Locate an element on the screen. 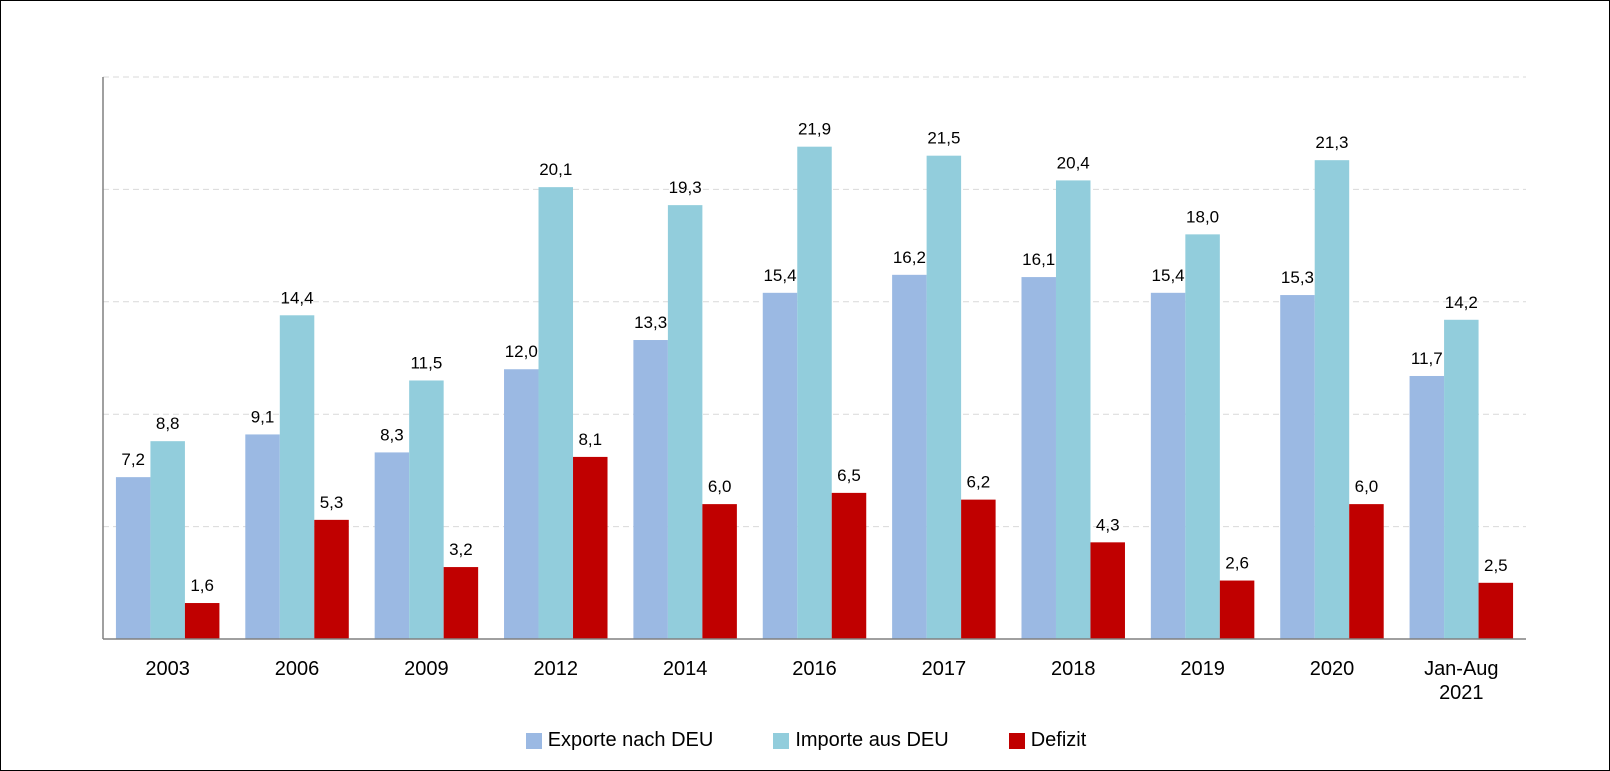  data-label: 11,7 is located at coordinates (1427, 358).